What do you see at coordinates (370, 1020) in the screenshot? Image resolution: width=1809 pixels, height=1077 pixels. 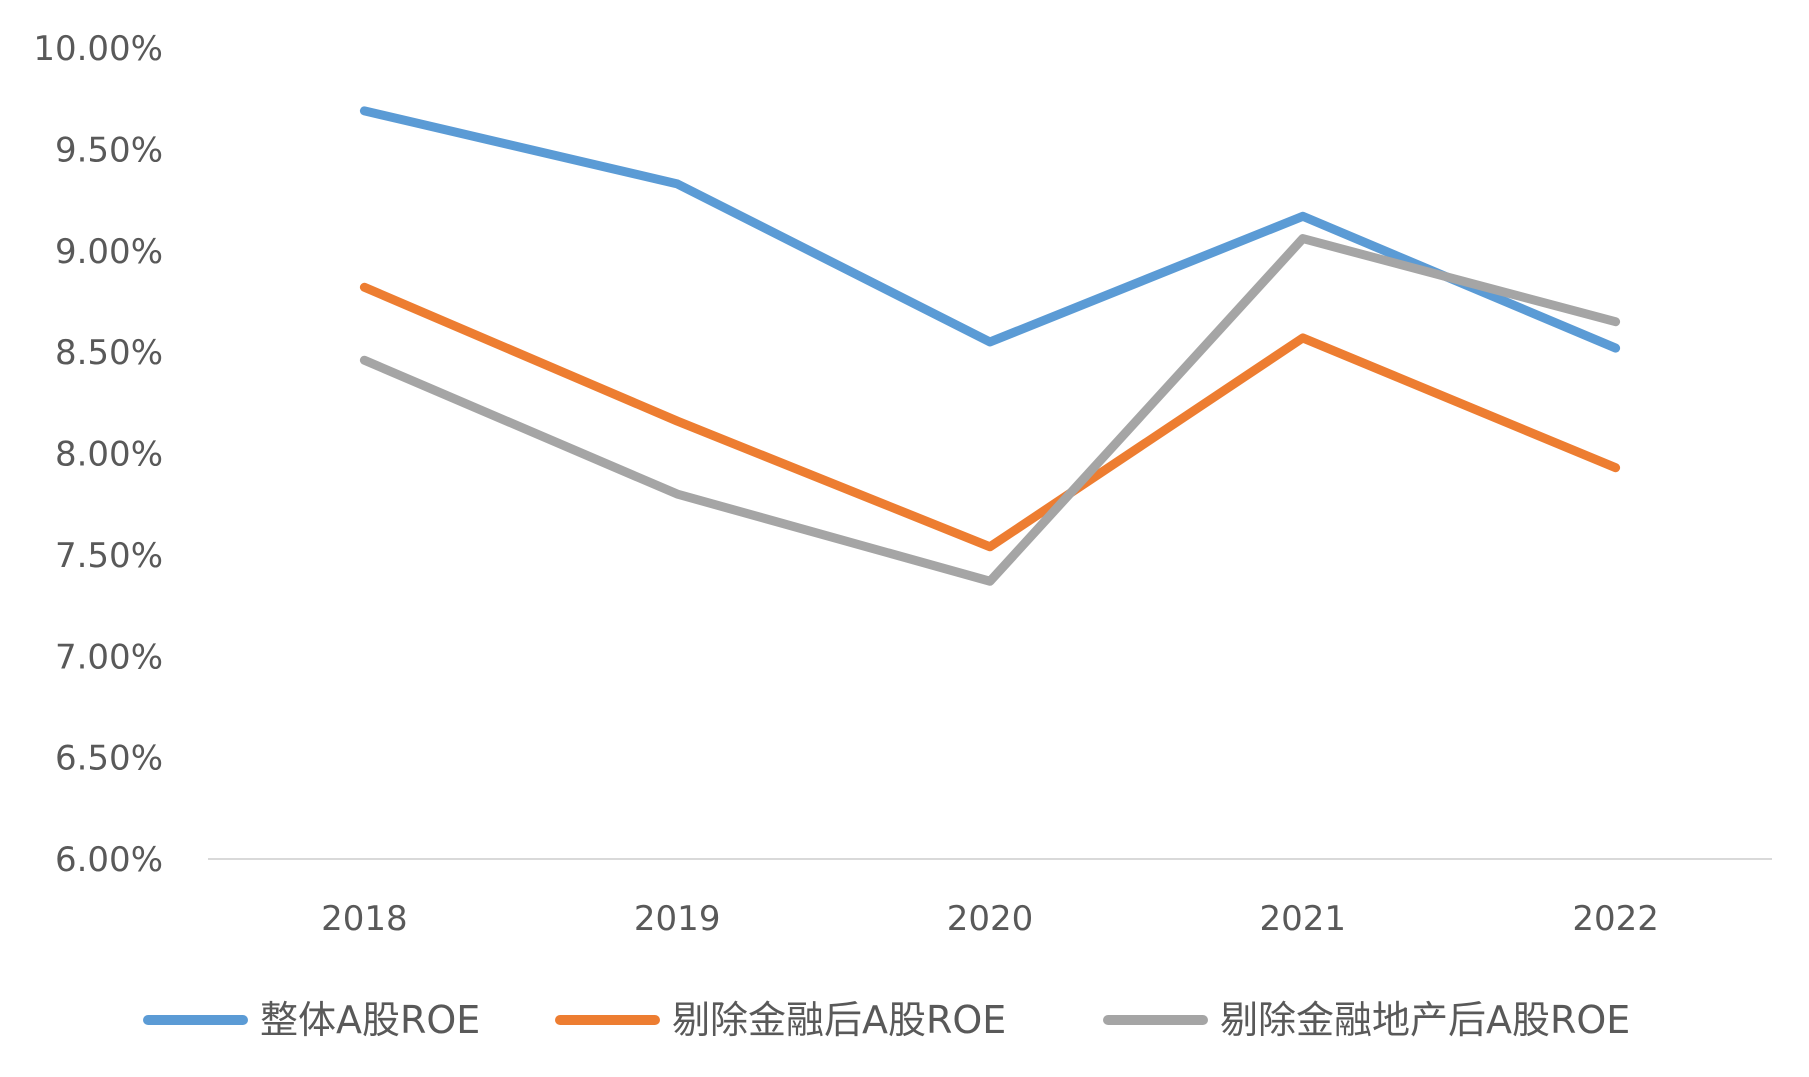 I see `legend-label-1: 整体A股ROE` at bounding box center [370, 1020].